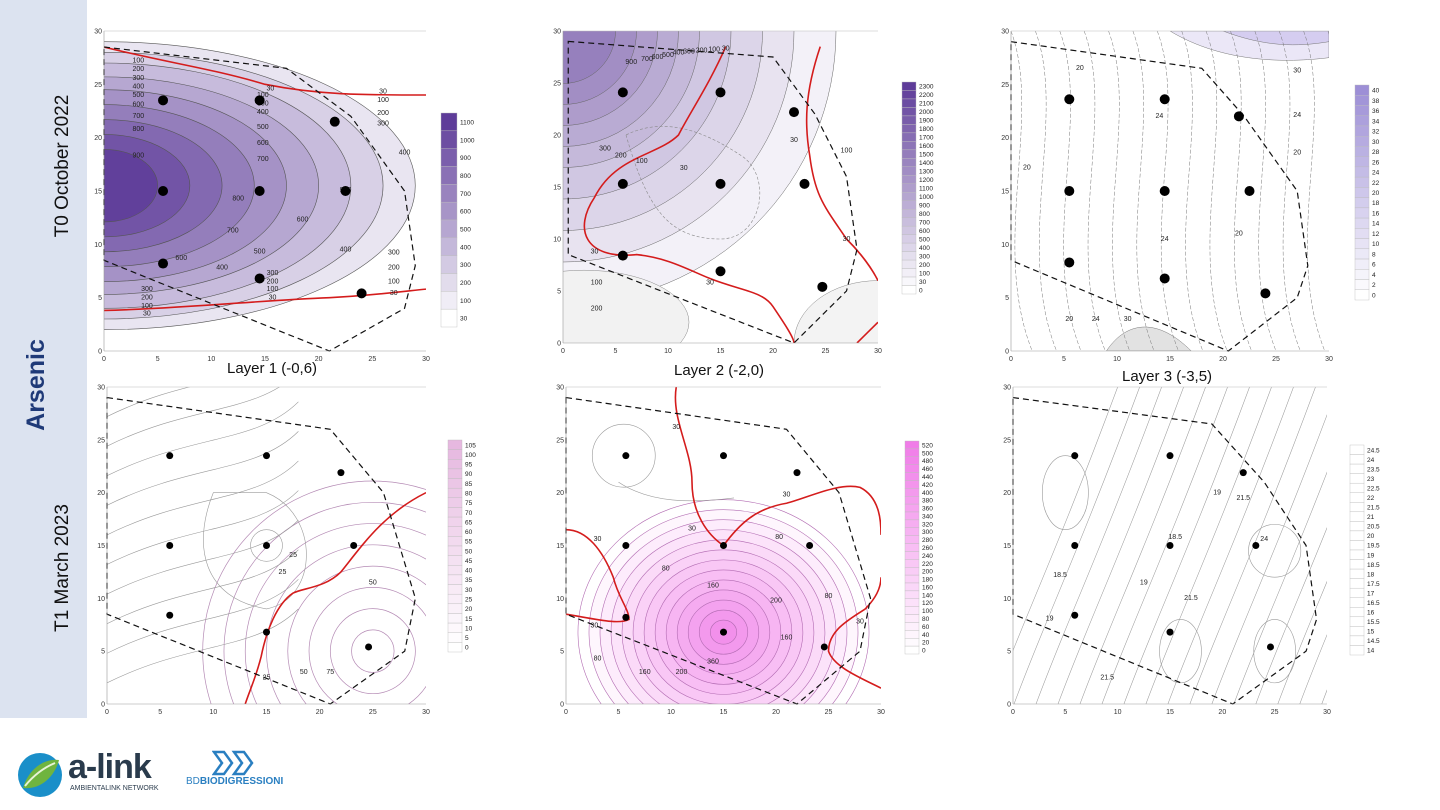 This screenshot has width=1440, height=810. What do you see at coordinates (1376, 91) in the screenshot?
I see `legend-label: 40` at bounding box center [1376, 91].